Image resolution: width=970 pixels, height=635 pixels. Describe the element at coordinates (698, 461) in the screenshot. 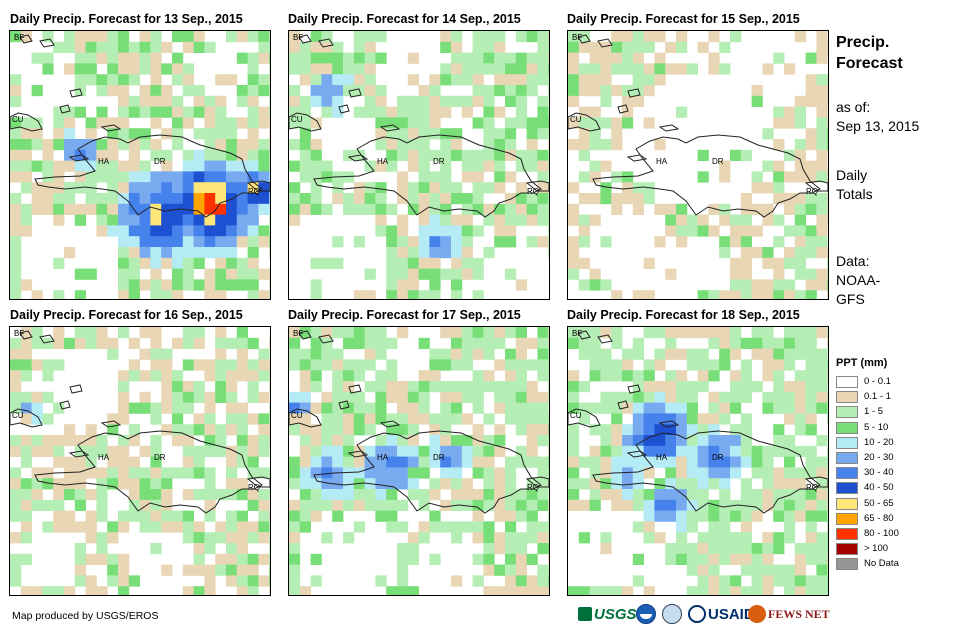

I see `map-panel-6: BF CU HA DR RQ` at that location.